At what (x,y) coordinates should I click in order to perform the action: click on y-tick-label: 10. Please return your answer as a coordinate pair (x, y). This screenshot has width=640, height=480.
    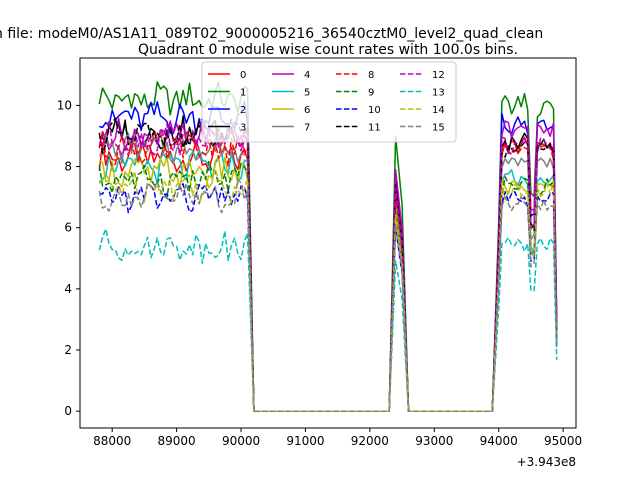
    Looking at the image, I should click on (64, 105).